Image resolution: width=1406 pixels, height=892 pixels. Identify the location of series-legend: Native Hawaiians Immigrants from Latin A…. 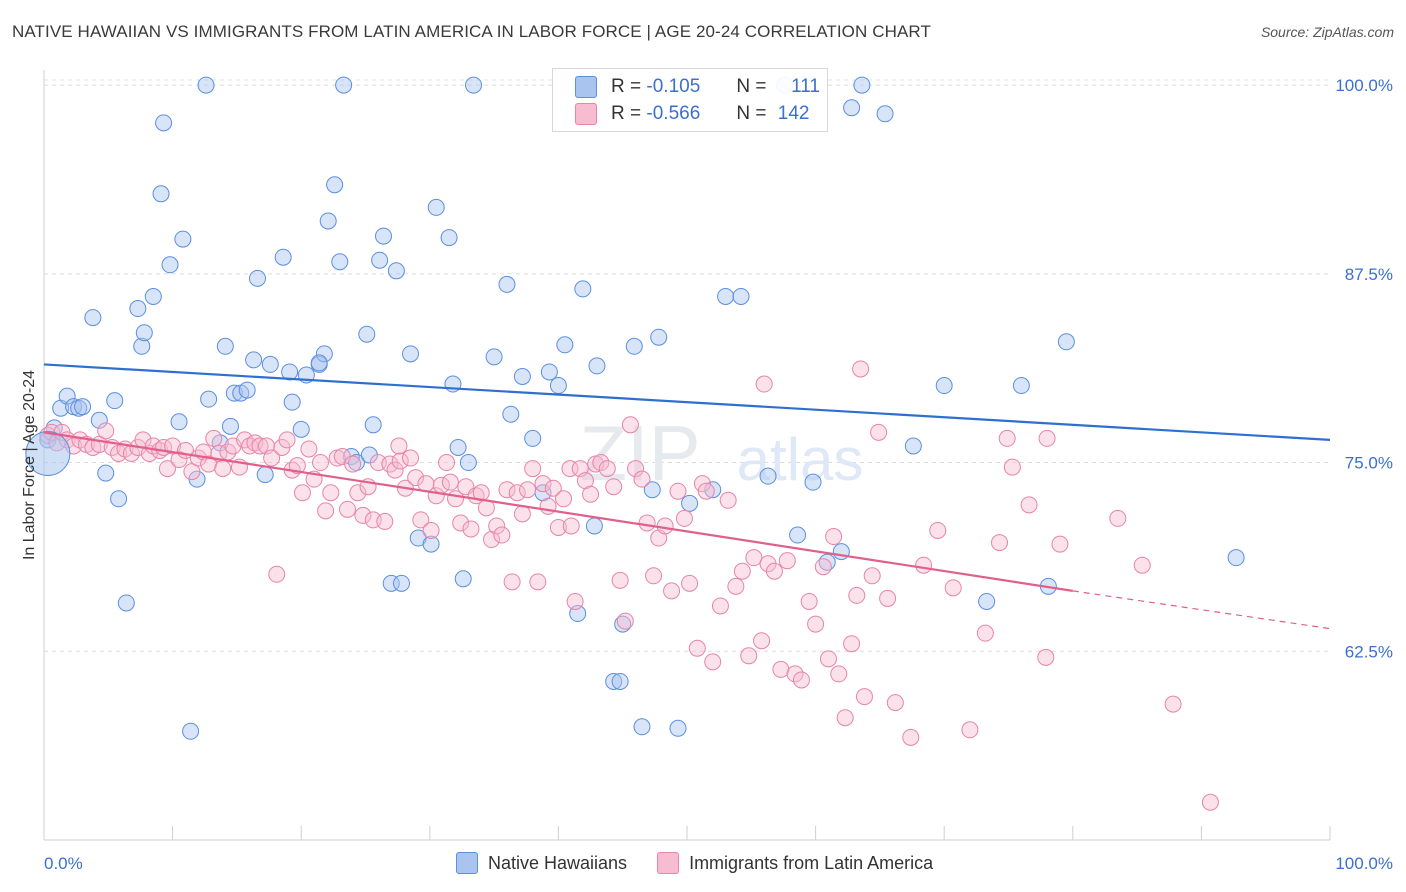
(709, 863).